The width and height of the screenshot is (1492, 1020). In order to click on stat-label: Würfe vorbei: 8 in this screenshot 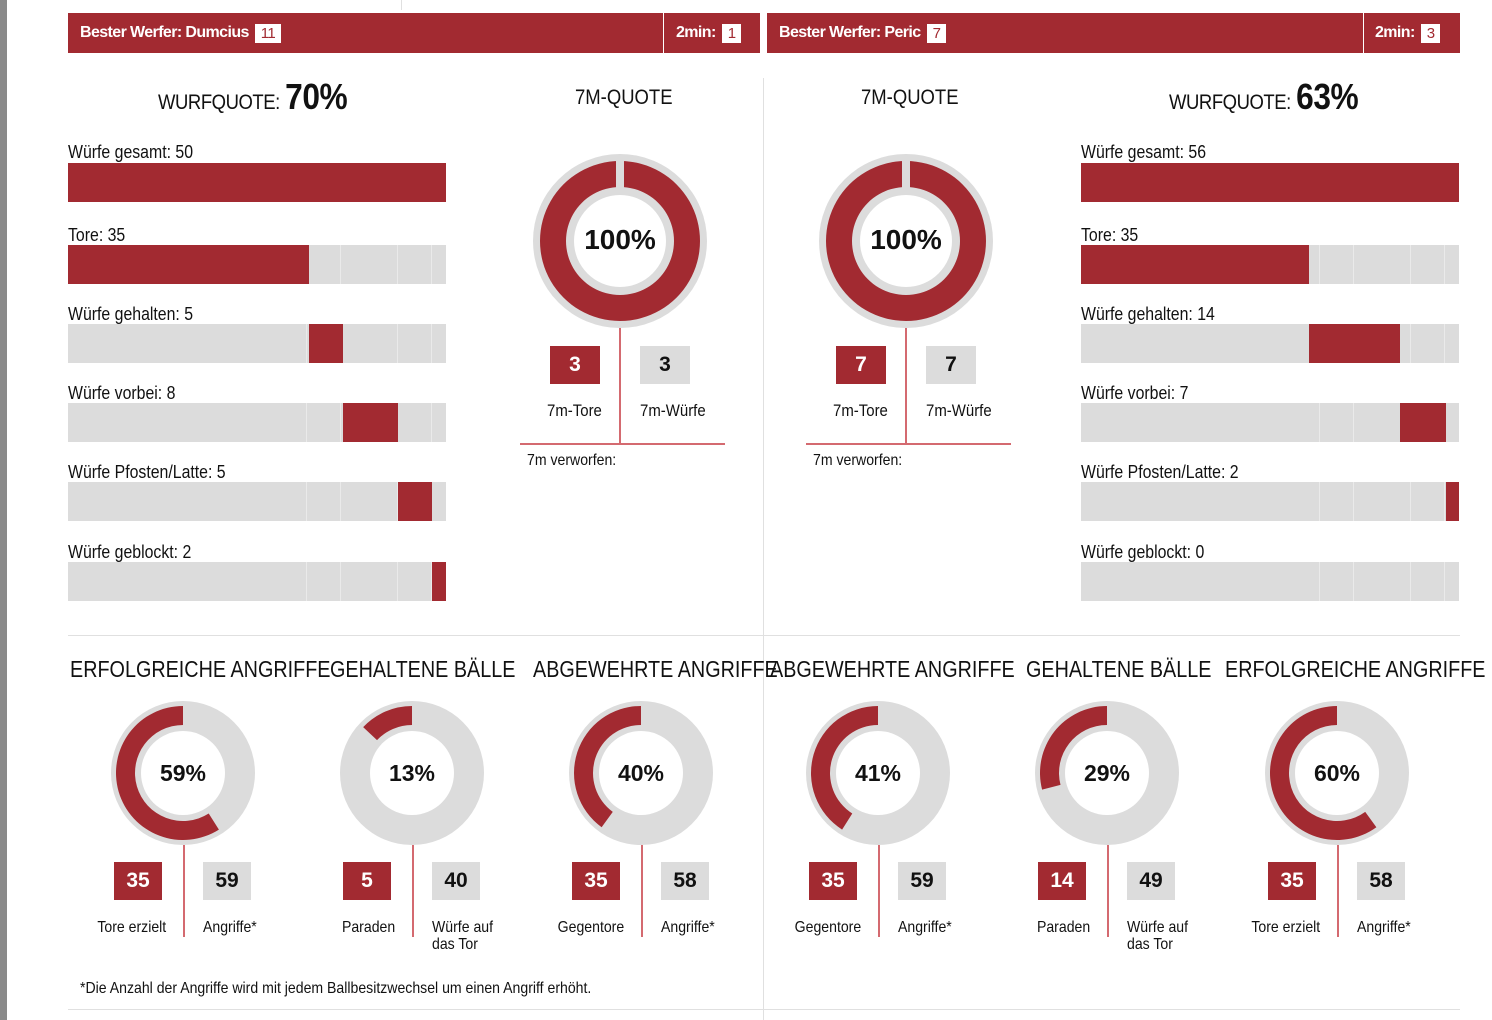, I will do `click(122, 393)`.